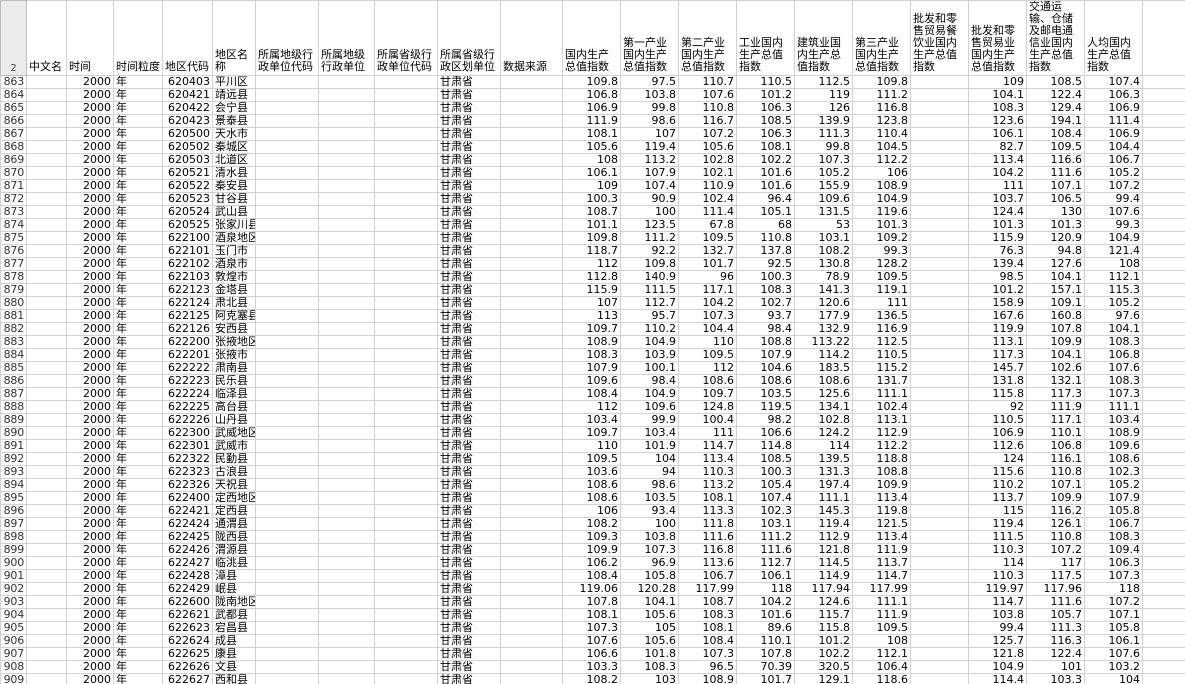 The image size is (1185, 684). What do you see at coordinates (234, 251) in the screenshot?
I see `cell-region-name: 玉门市` at bounding box center [234, 251].